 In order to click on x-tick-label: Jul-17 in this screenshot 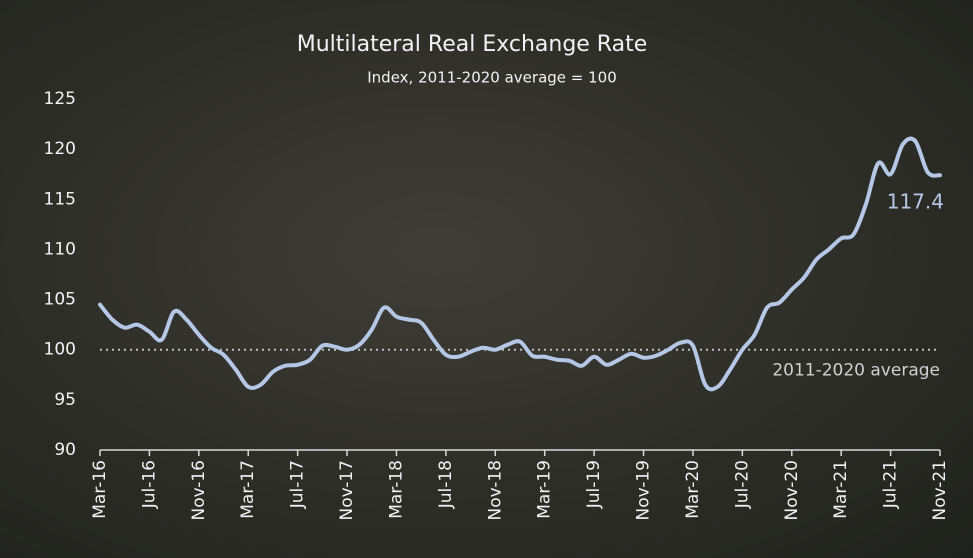, I will do `click(298, 484)`.